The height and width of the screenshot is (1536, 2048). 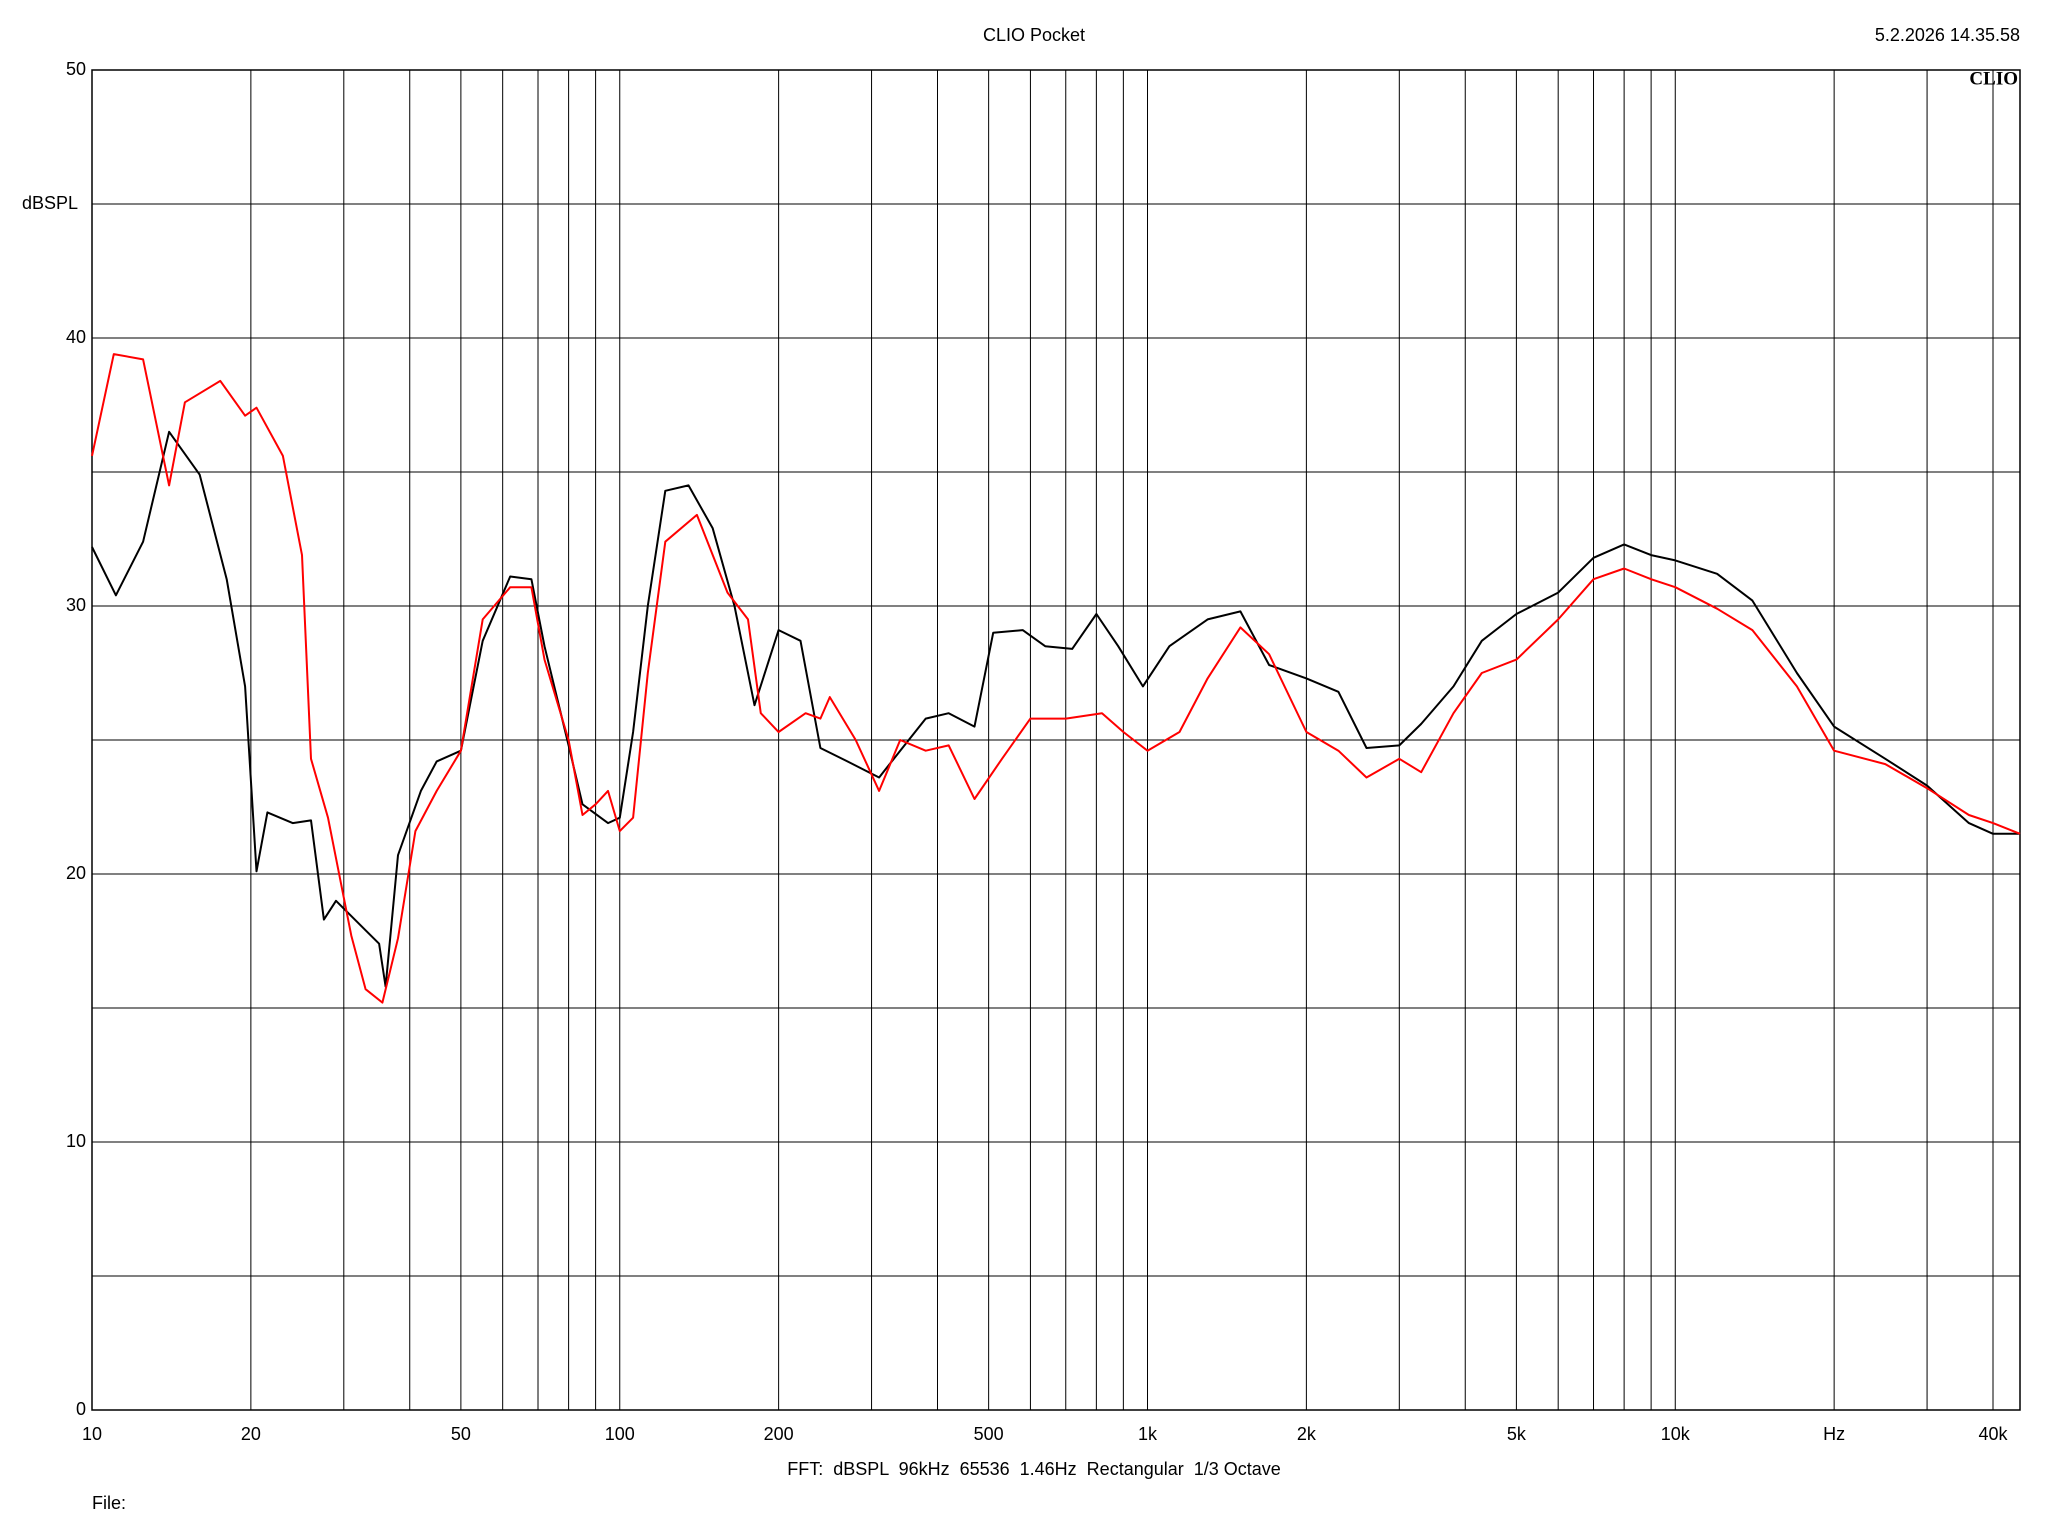 What do you see at coordinates (251, 1434) in the screenshot?
I see `x-tick-label: 20` at bounding box center [251, 1434].